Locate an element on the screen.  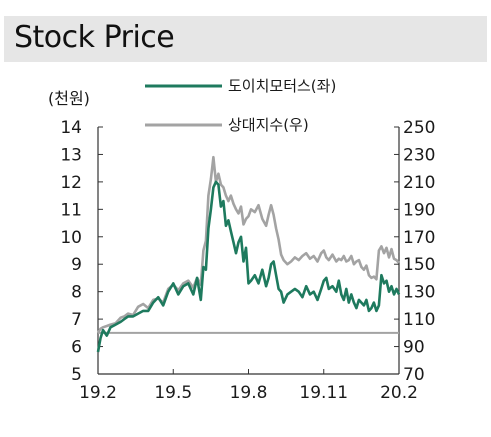
title-bar: Stock Price is located at coordinates (245, 39).